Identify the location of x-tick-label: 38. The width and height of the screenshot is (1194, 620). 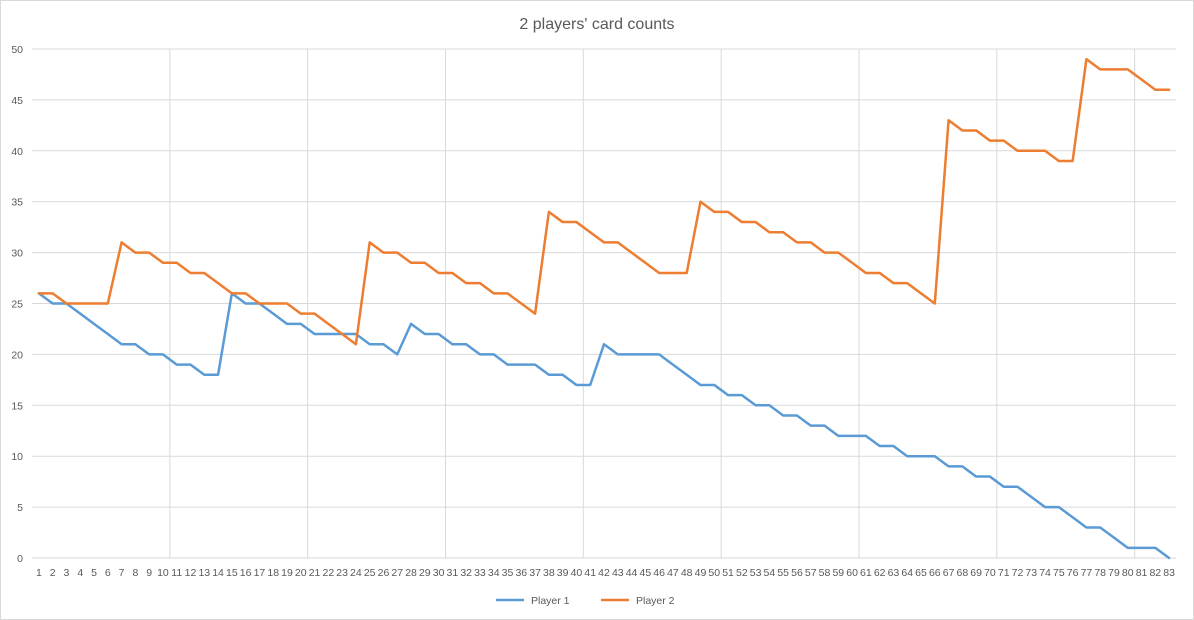
(549, 573).